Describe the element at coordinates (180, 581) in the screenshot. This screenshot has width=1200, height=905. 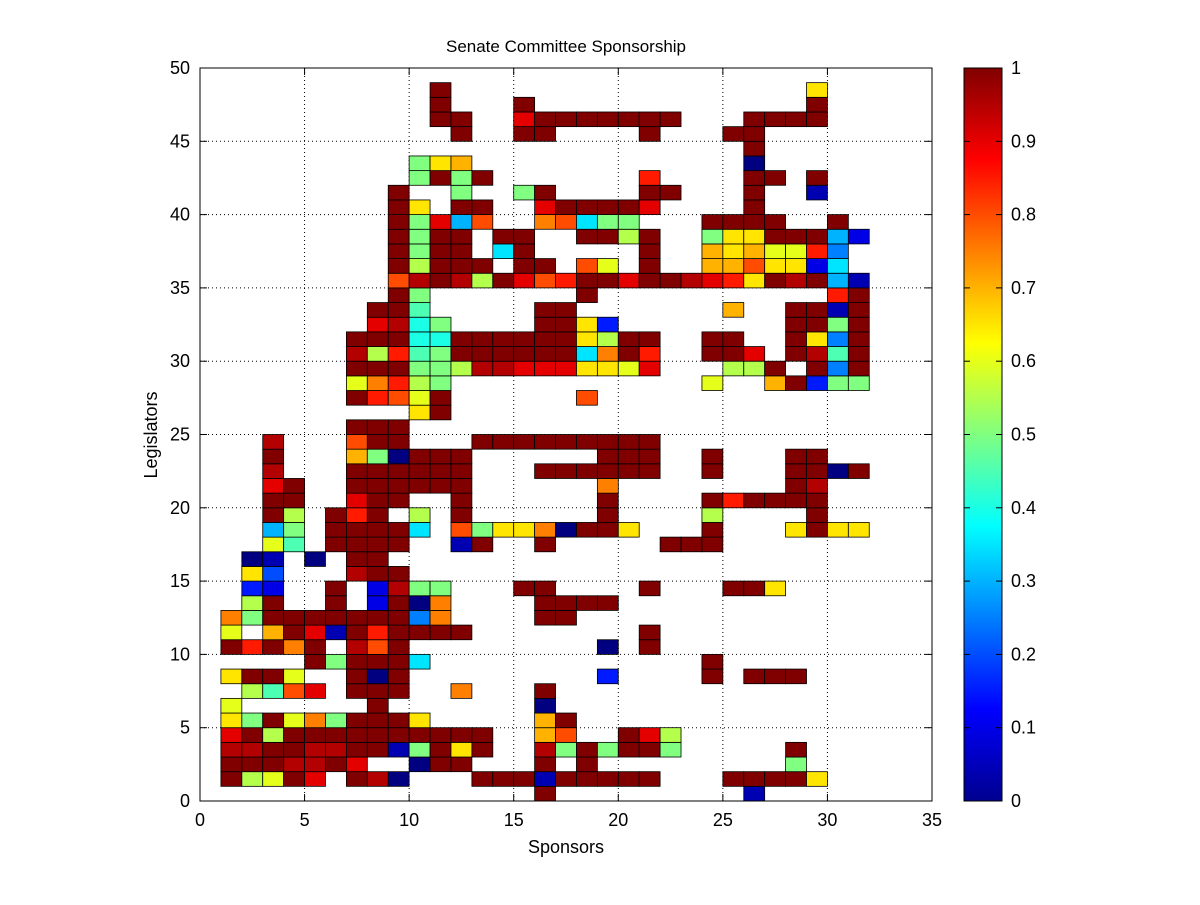
I see `y-tick-label: 15` at that location.